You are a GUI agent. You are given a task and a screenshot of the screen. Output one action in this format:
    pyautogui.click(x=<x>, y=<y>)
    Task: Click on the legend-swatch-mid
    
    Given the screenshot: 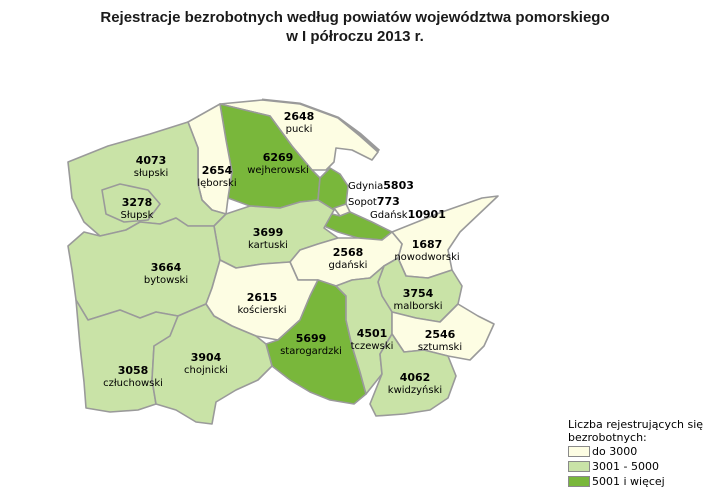 What is the action you would take?
    pyautogui.click(x=579, y=466)
    